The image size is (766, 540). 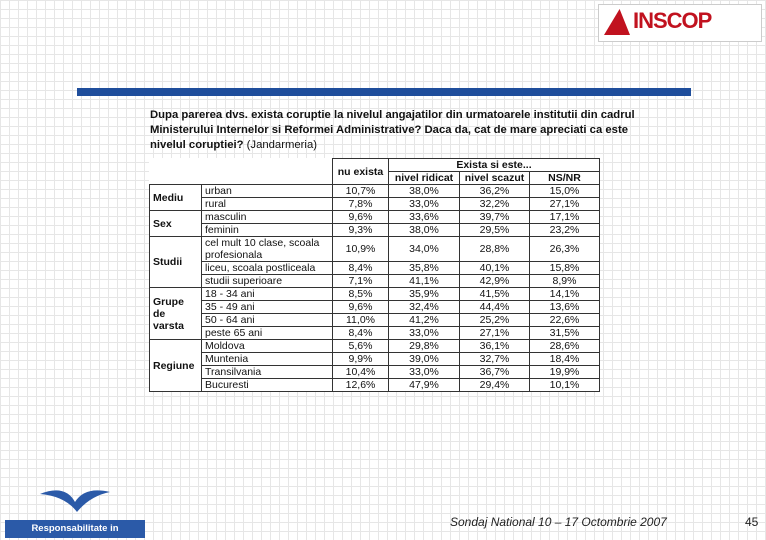 I want to click on value-cell: 22,6%, so click(x=564, y=320).